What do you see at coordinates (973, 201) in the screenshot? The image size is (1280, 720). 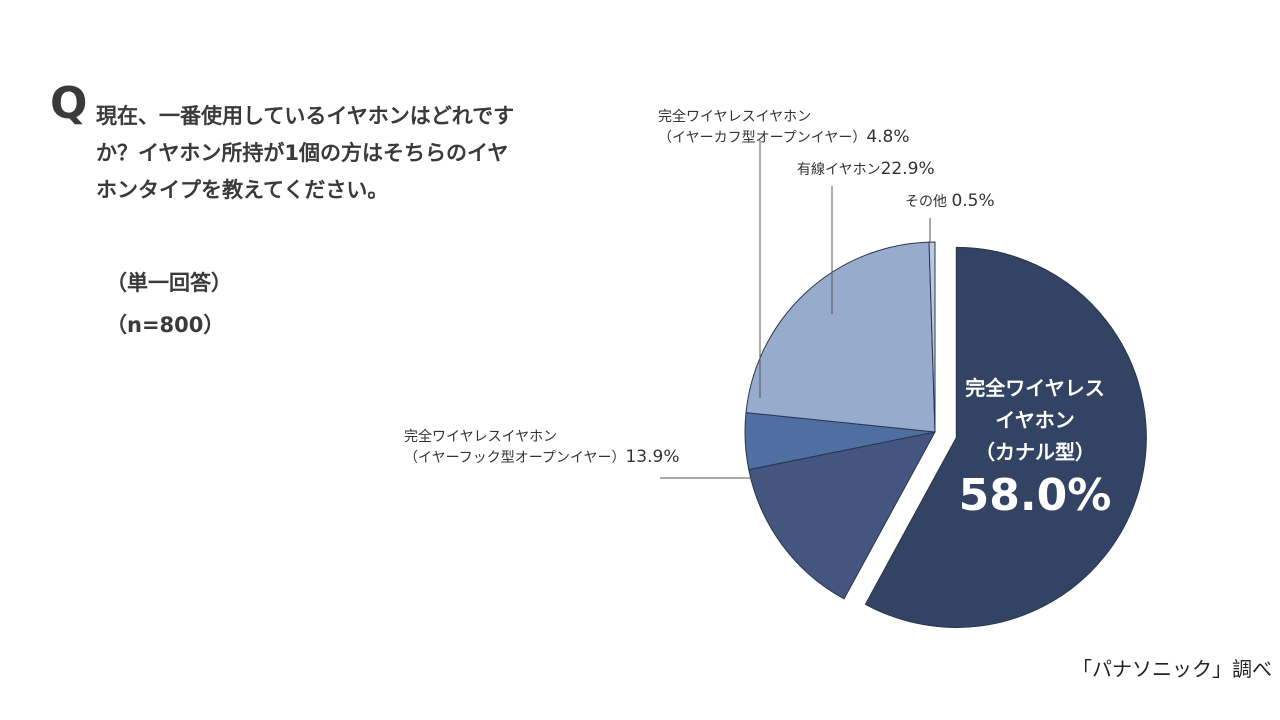 I see `label-other-pct: 0.5%` at bounding box center [973, 201].